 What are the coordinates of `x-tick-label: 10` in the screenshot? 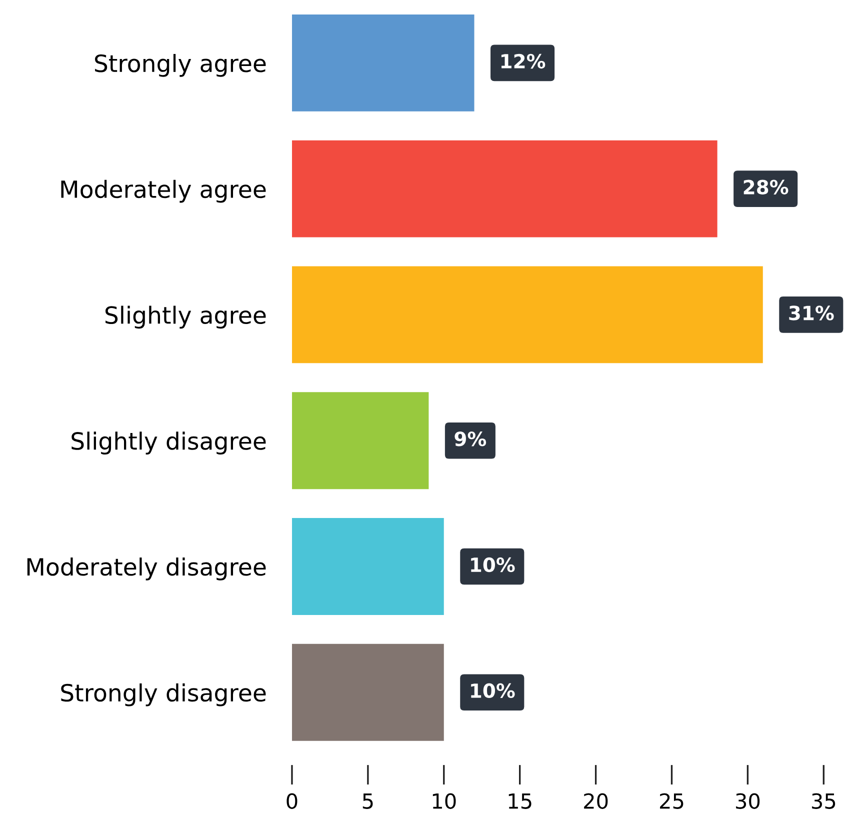 It's located at (444, 801).